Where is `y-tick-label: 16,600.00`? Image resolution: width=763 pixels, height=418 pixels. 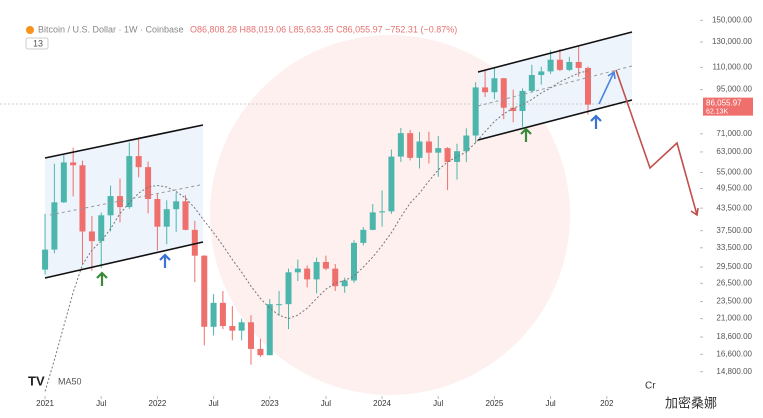 y-tick-label: 16,600.00 is located at coordinates (734, 353).